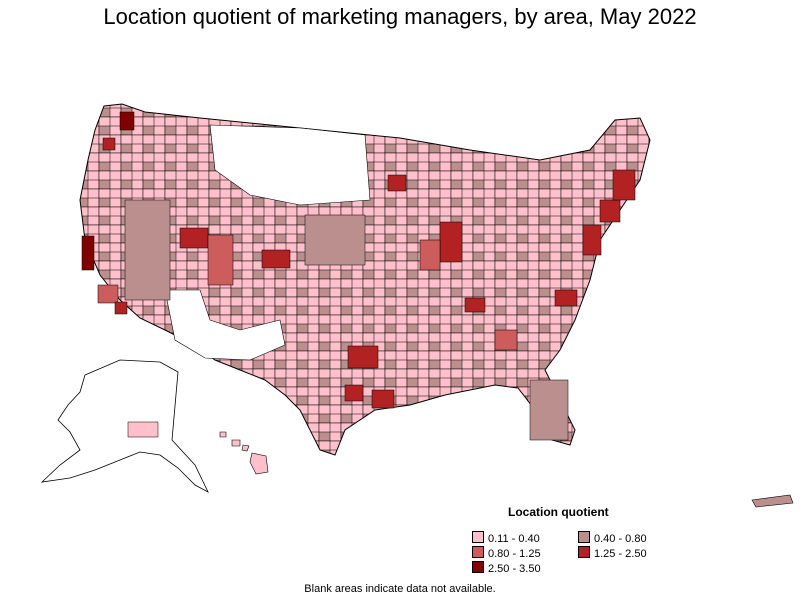 Image resolution: width=800 pixels, height=600 pixels. Describe the element at coordinates (194, 238) in the screenshot. I see `salt-lake-area` at that location.